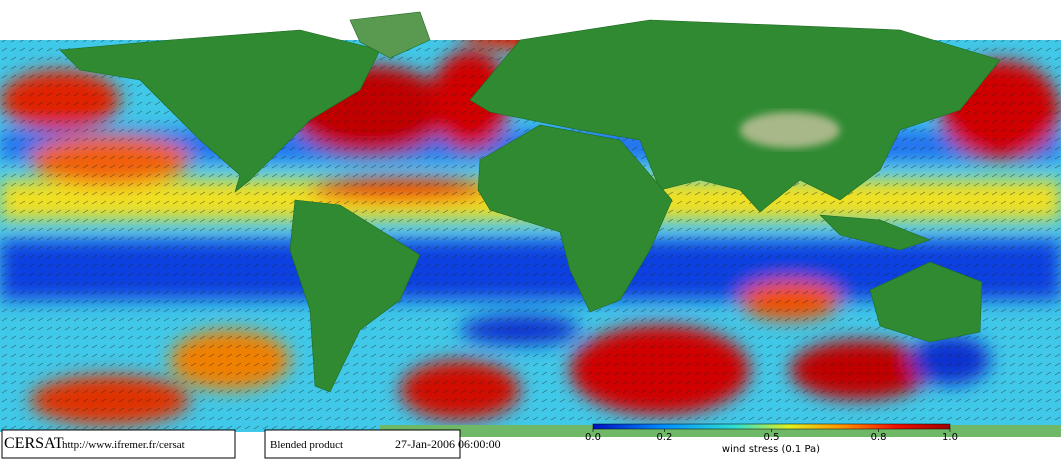 This screenshot has height=462, width=1061. Describe the element at coordinates (306, 445) in the screenshot. I see `product: Blended product` at that location.